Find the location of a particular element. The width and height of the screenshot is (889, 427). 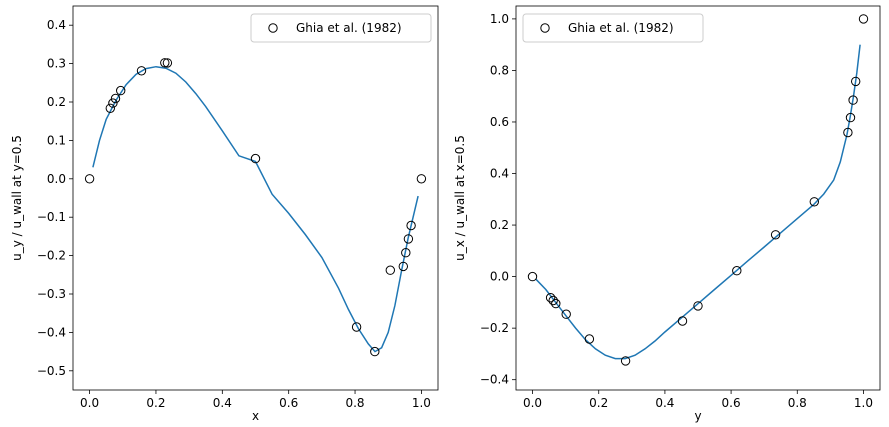

chart1-xtick-label-4: 0.8 is located at coordinates (354, 403).